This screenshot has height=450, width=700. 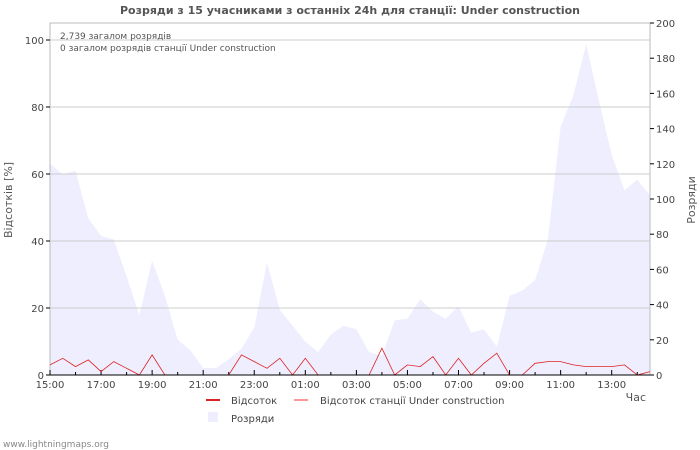 What do you see at coordinates (56, 445) in the screenshot?
I see `footer-source: www.lightningmaps.org` at bounding box center [56, 445].